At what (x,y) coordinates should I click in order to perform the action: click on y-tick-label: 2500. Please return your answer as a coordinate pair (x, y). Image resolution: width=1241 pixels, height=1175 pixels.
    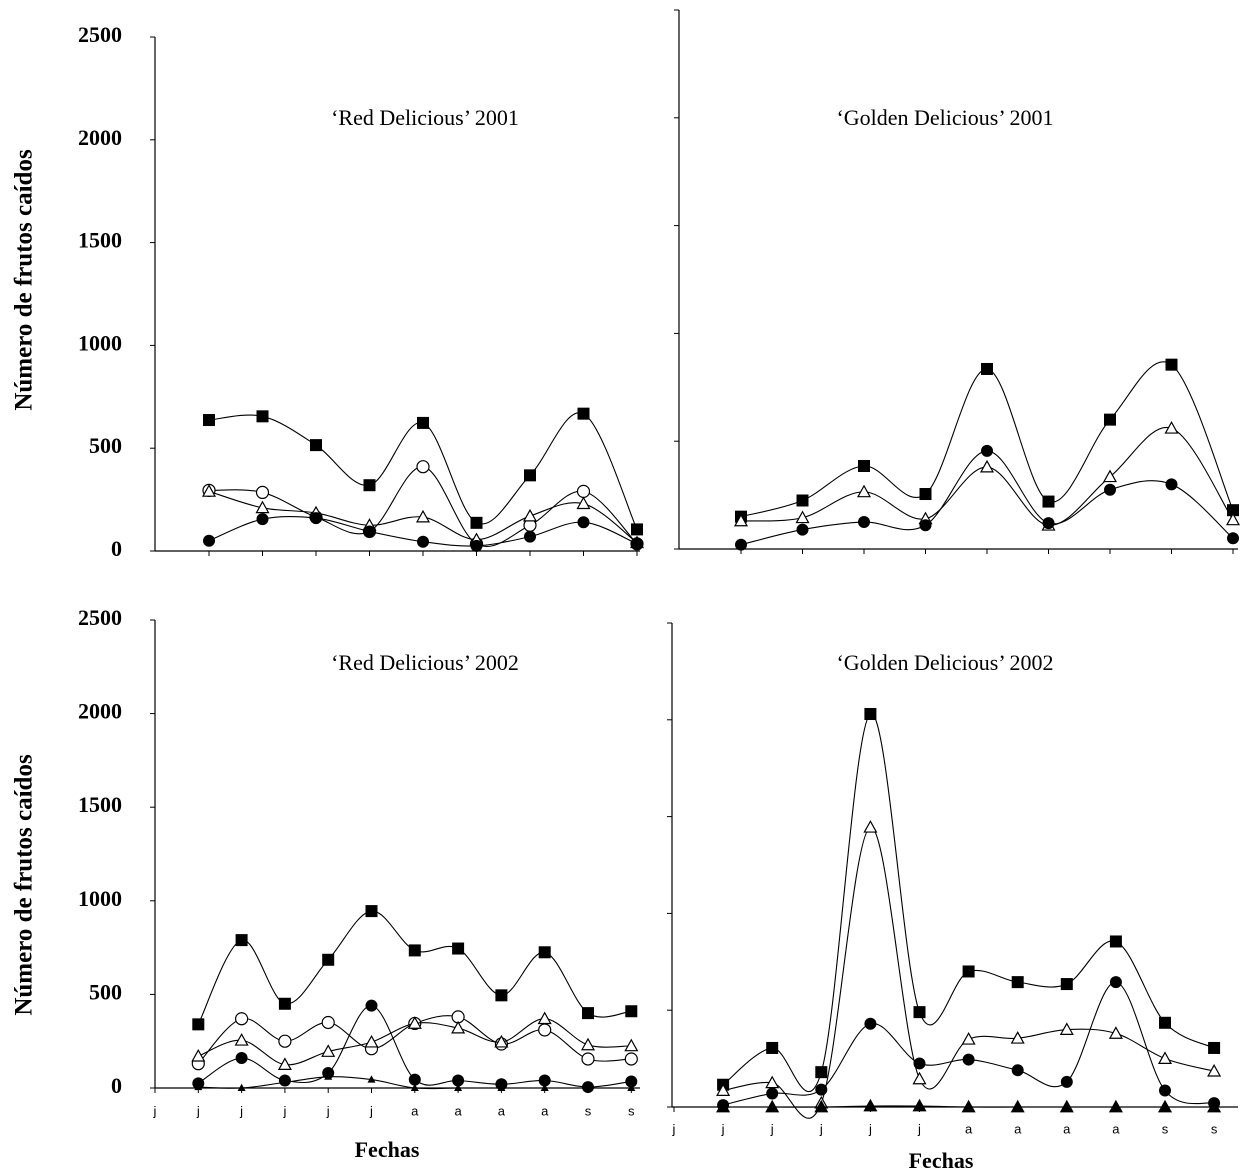
    Looking at the image, I should click on (100, 617).